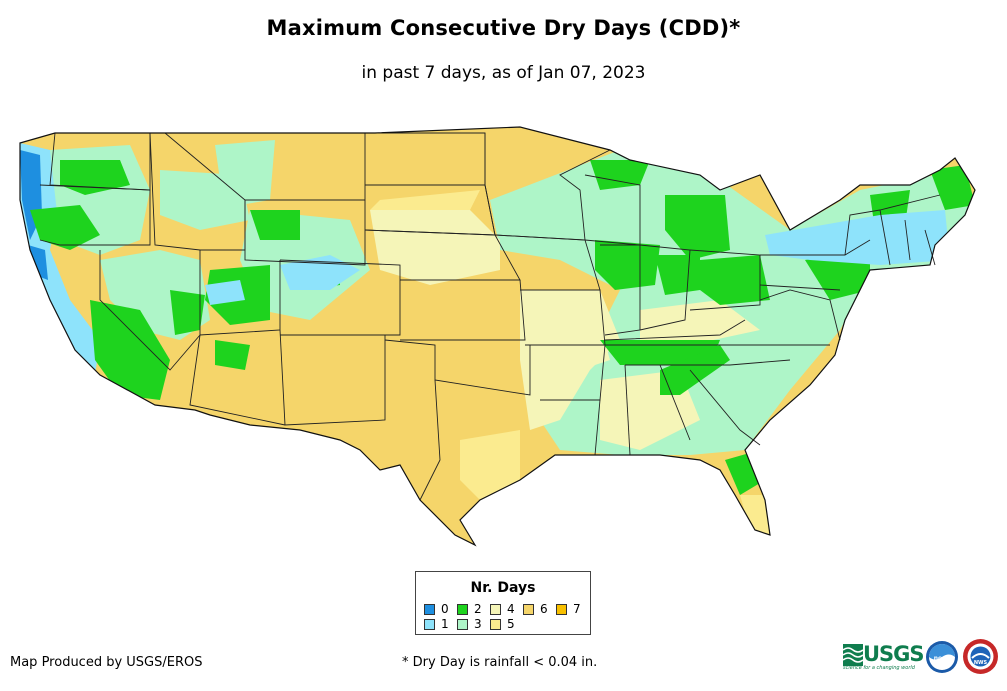 The height and width of the screenshot is (691, 1007). I want to click on legend: Nr. Days 0 1 2 3 4 5 6 7, so click(503, 603).